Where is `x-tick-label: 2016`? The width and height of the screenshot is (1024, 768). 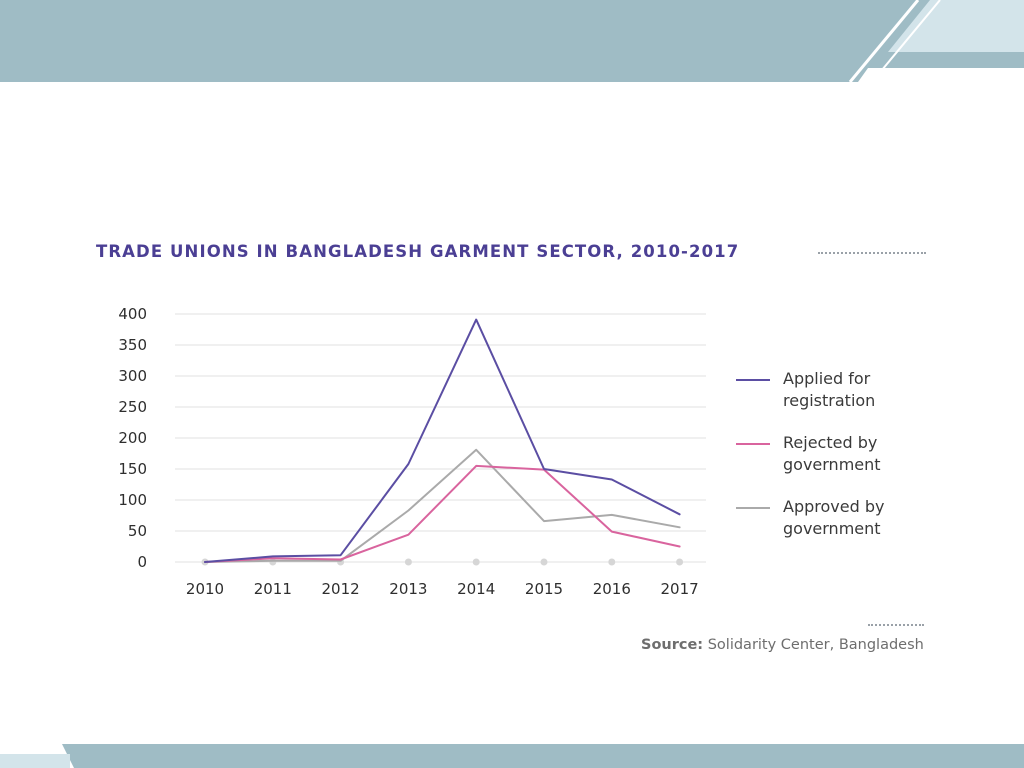 x-tick-label: 2016 is located at coordinates (612, 589).